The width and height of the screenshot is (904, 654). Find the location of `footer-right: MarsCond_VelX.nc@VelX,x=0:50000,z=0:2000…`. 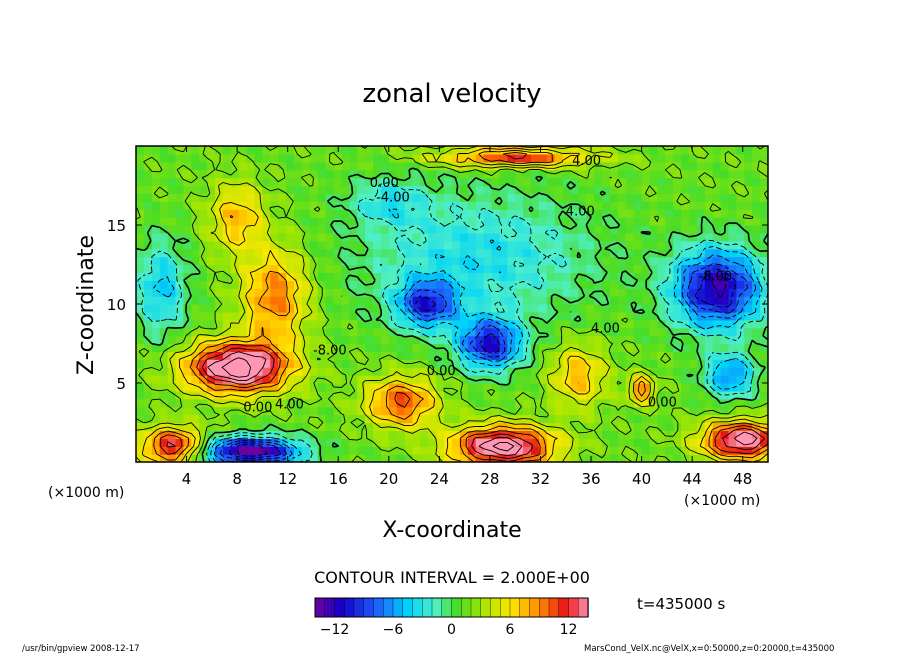

footer-right: MarsCond_VelX.nc@VelX,x=0:50000,z=0:2000… is located at coordinates (709, 649).